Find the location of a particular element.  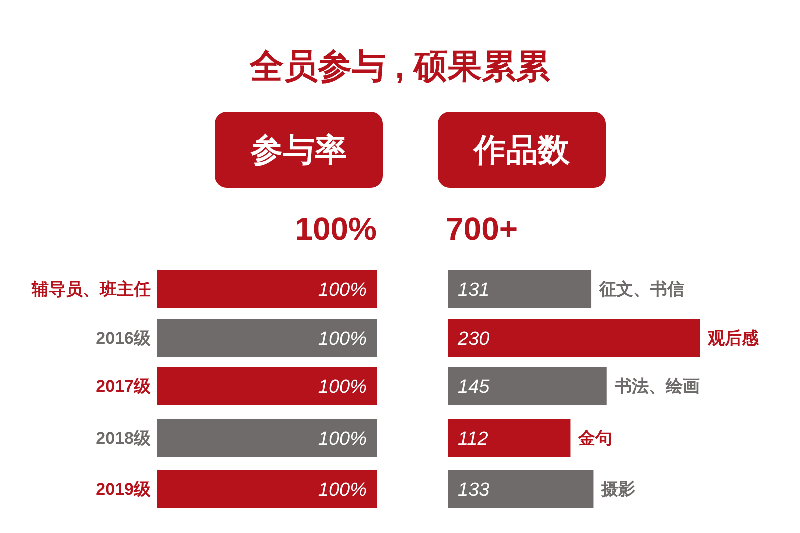

y-tick-label: 2018级 is located at coordinates (124, 438).